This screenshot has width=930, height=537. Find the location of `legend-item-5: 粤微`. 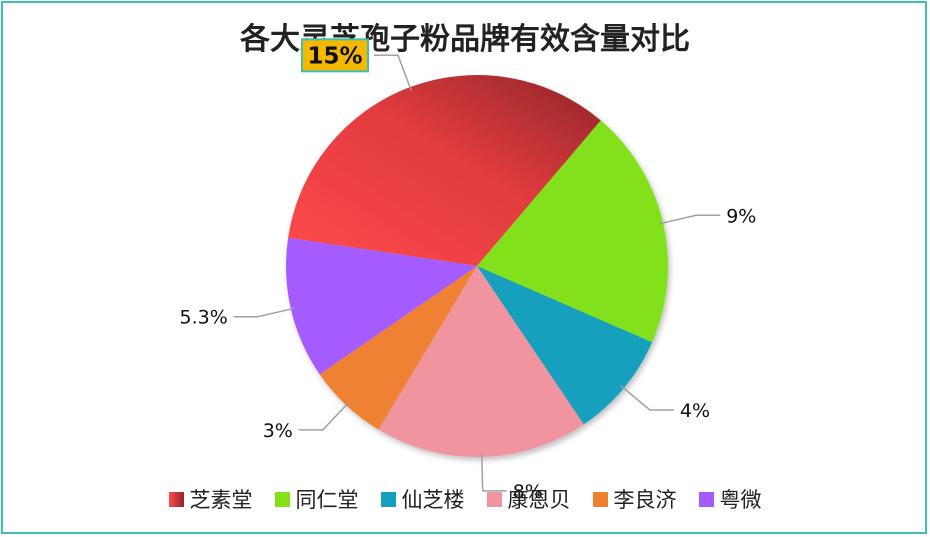

legend-item-5: 粤微 is located at coordinates (730, 499).